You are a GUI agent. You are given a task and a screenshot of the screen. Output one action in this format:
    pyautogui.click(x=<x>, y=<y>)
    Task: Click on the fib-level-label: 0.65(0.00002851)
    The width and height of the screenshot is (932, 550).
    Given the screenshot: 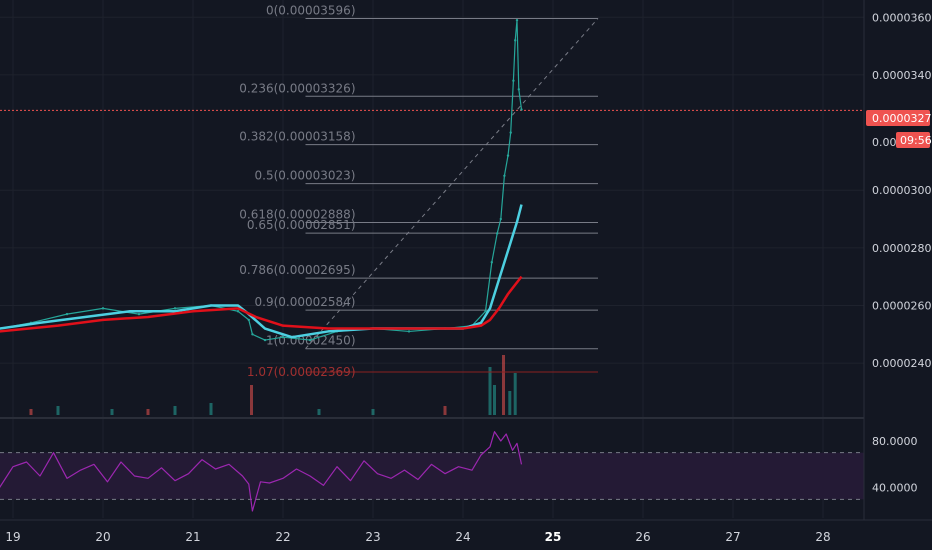 What is the action you would take?
    pyautogui.click(x=301, y=225)
    